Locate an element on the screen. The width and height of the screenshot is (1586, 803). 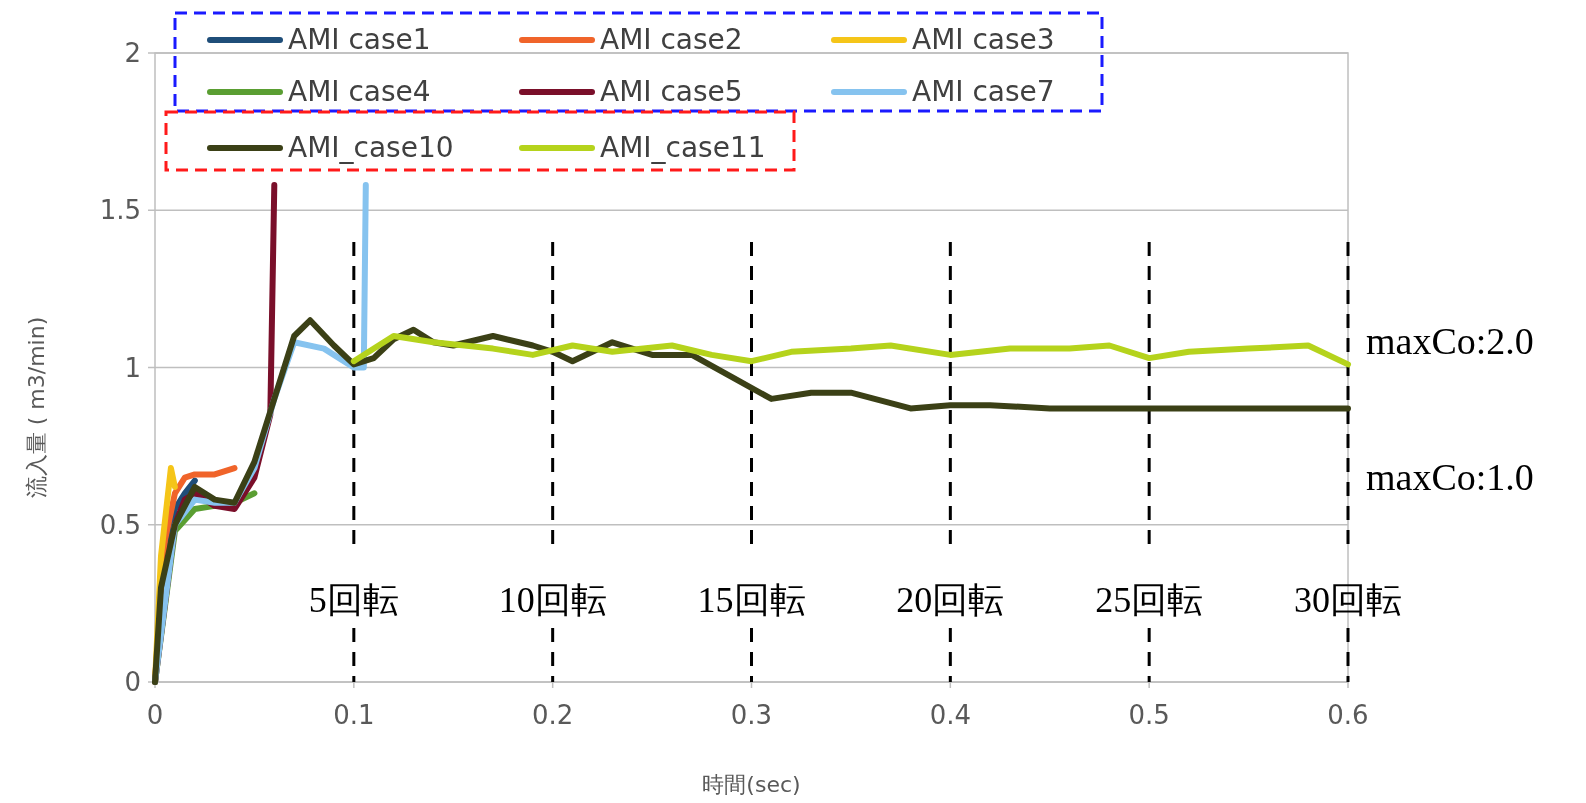
legend-label: AMI case7 is located at coordinates (983, 91).